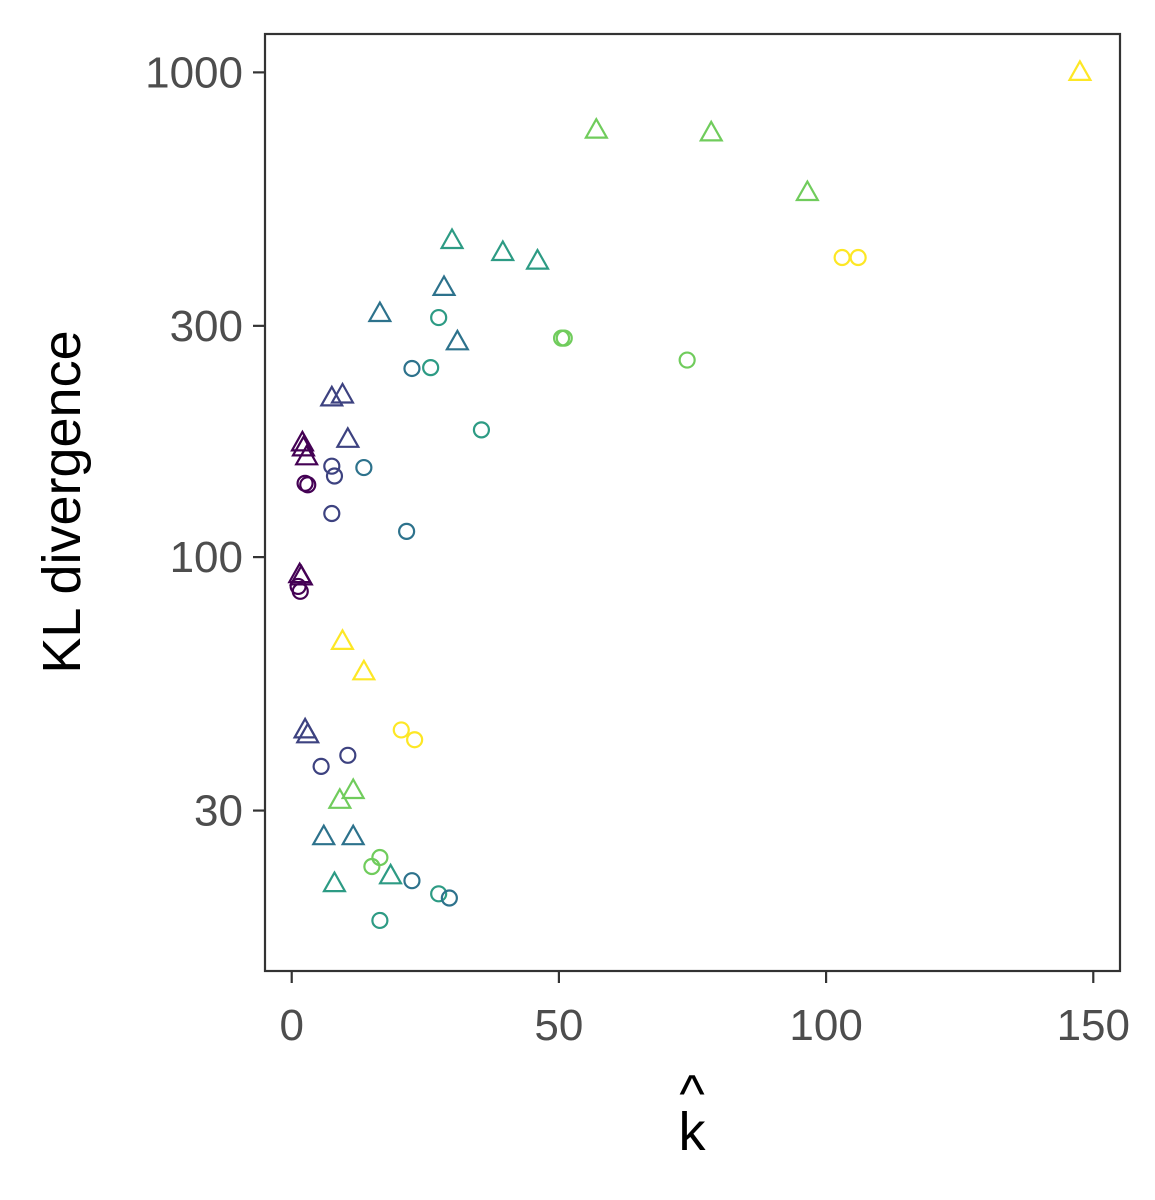 The width and height of the screenshot is (1155, 1200). I want to click on y-axis: 30 100 300 1000, so click(205, 442).